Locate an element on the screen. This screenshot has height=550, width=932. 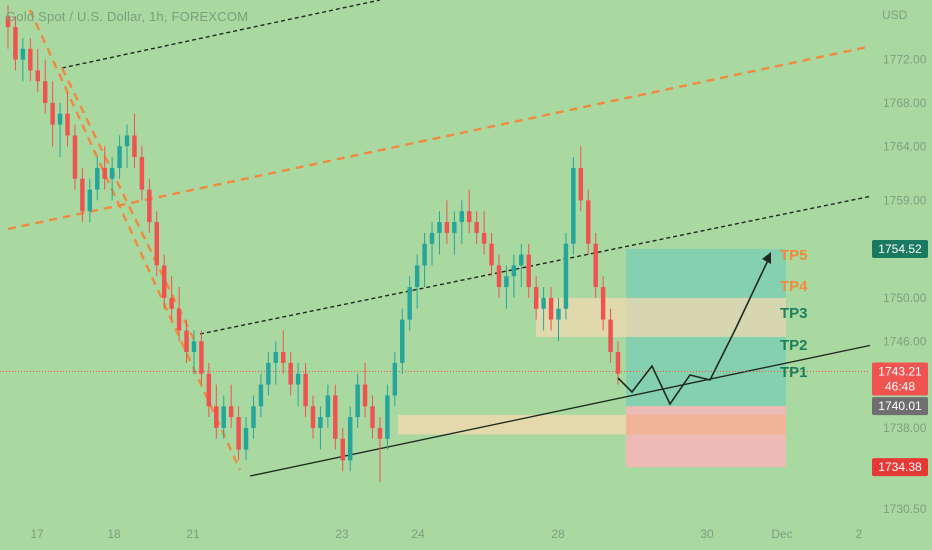
entry-price-badge-bg is located at coordinates (900, 406).